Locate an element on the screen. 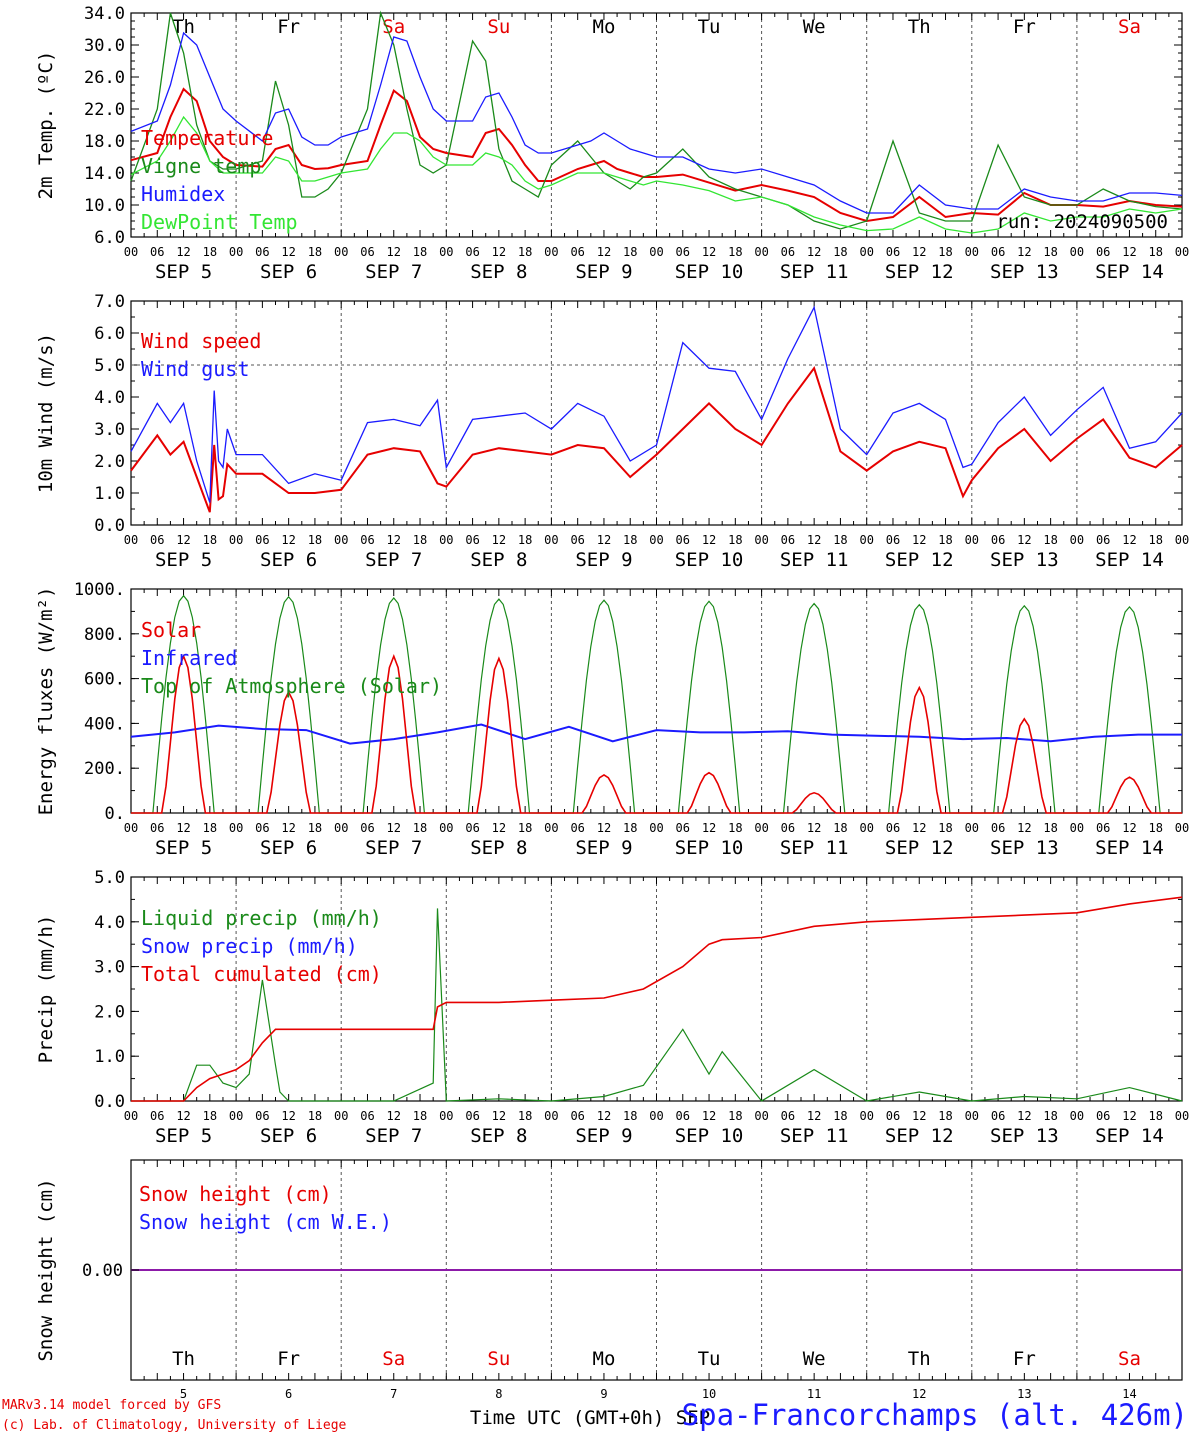  plot-frame is located at coordinates (656, 701).